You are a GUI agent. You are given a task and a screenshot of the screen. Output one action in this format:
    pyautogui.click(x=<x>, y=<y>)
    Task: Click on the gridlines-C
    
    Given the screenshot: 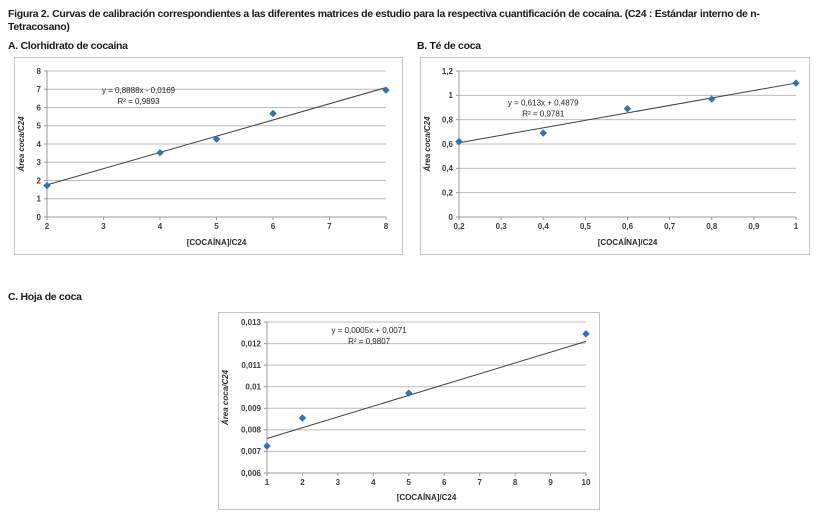 What is the action you would take?
    pyautogui.click(x=426, y=386)
    